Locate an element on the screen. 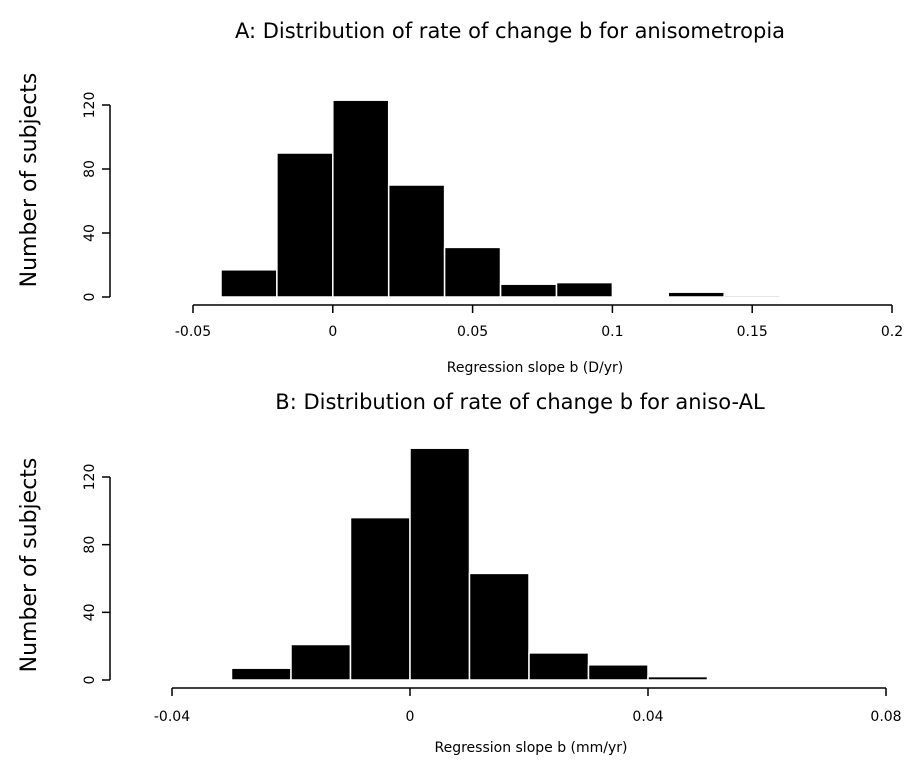 This screenshot has height=762, width=904. x-tick-label: 0.04 is located at coordinates (647, 717).